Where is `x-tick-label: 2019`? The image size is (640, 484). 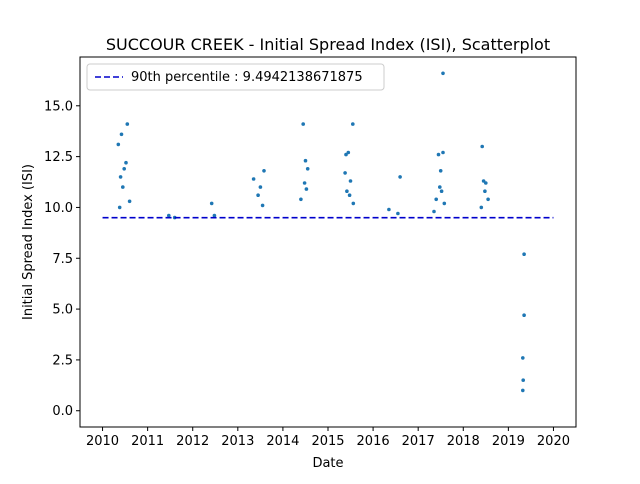
x-tick-label: 2019 is located at coordinates (508, 441).